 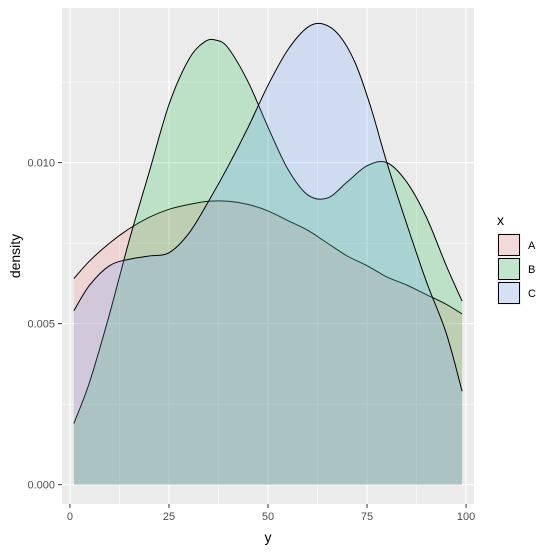 What do you see at coordinates (268, 517) in the screenshot?
I see `x-tick-label: 50` at bounding box center [268, 517].